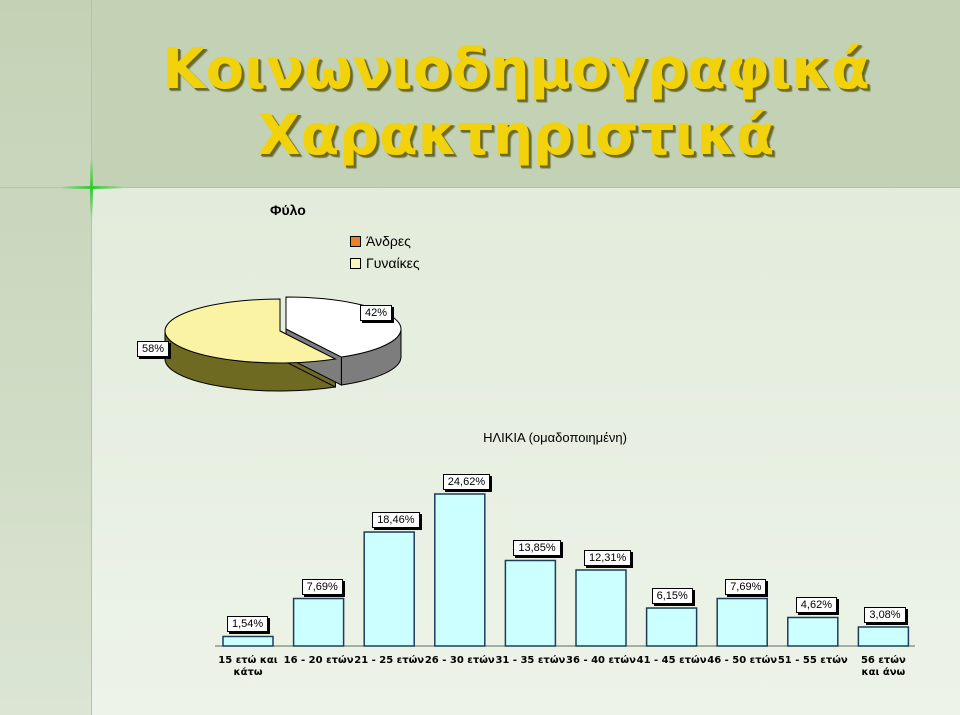 This screenshot has height=715, width=960. What do you see at coordinates (608, 558) in the screenshot?
I see `bar-value-label-5: 12,31%` at bounding box center [608, 558].